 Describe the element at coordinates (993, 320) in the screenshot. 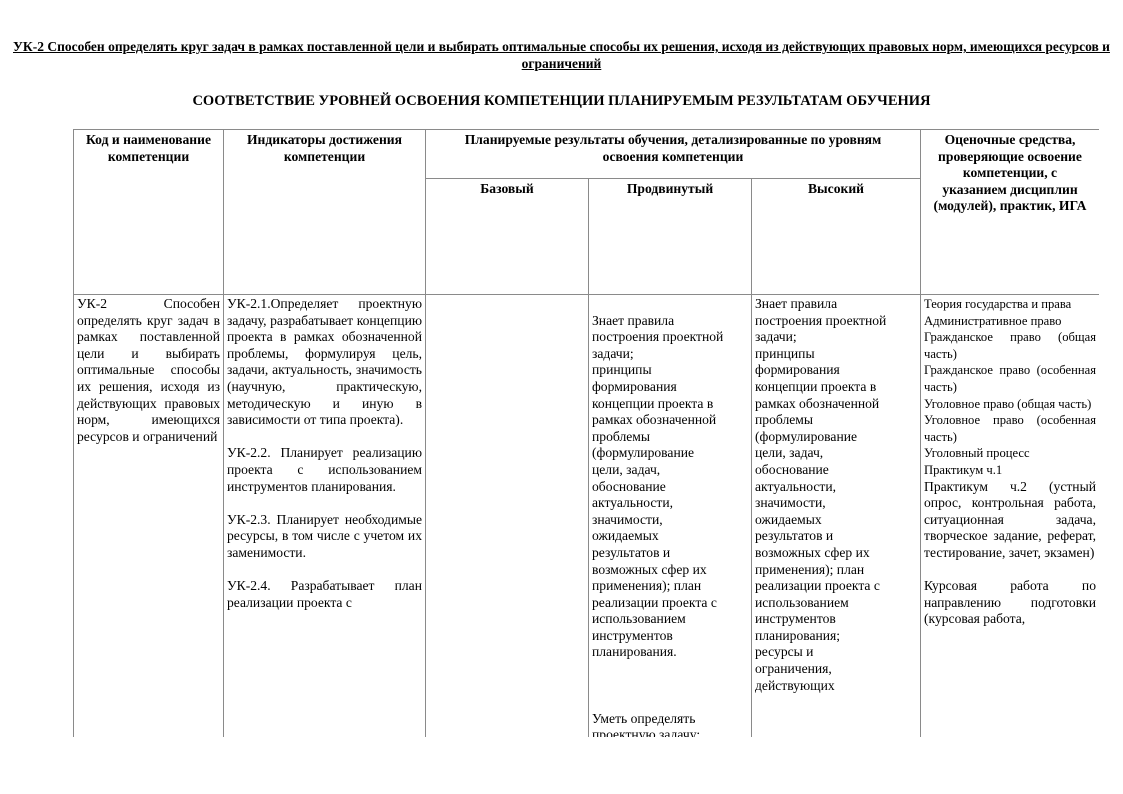

I see `discipline-item: Административное право` at that location.